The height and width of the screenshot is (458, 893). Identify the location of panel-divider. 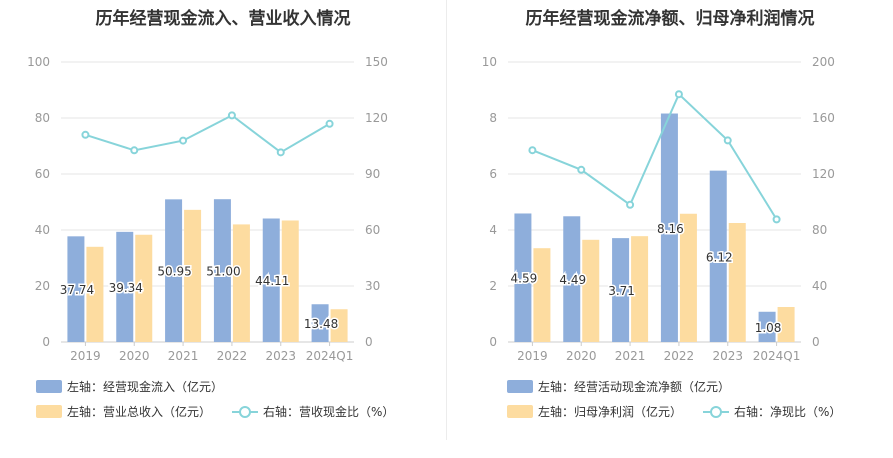
(446, 220).